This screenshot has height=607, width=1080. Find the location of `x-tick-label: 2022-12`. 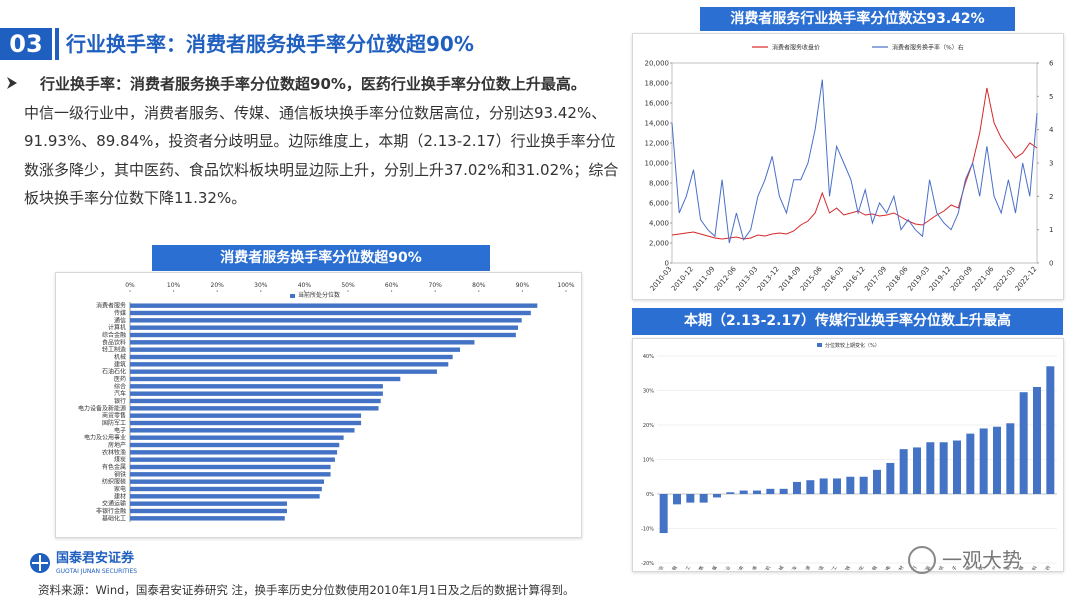

x-tick-label: 2022-12 is located at coordinates (1026, 279).